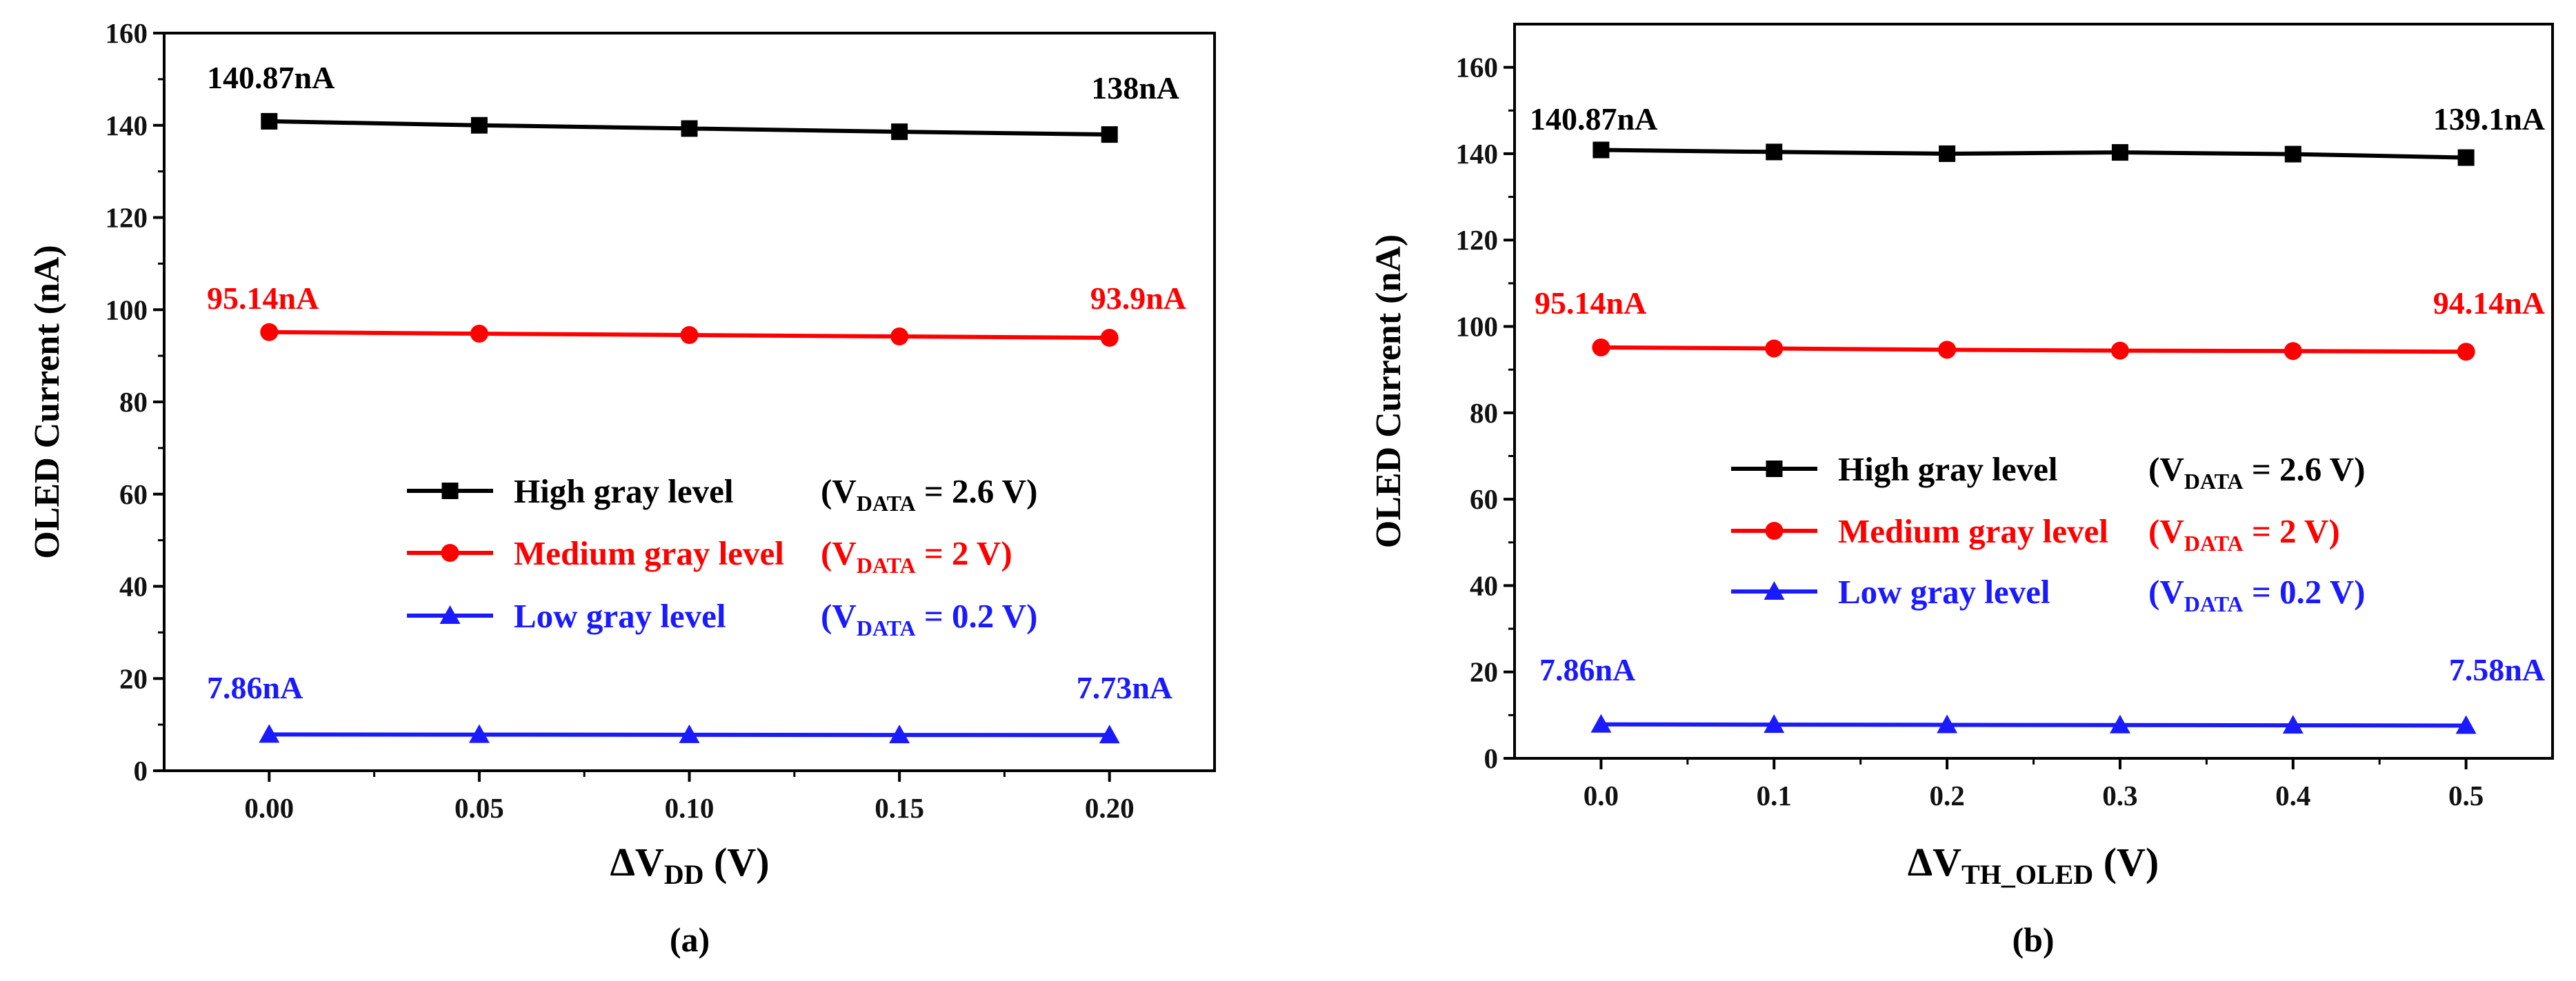 The height and width of the screenshot is (981, 2576). I want to click on series-line, so click(2033, 154).